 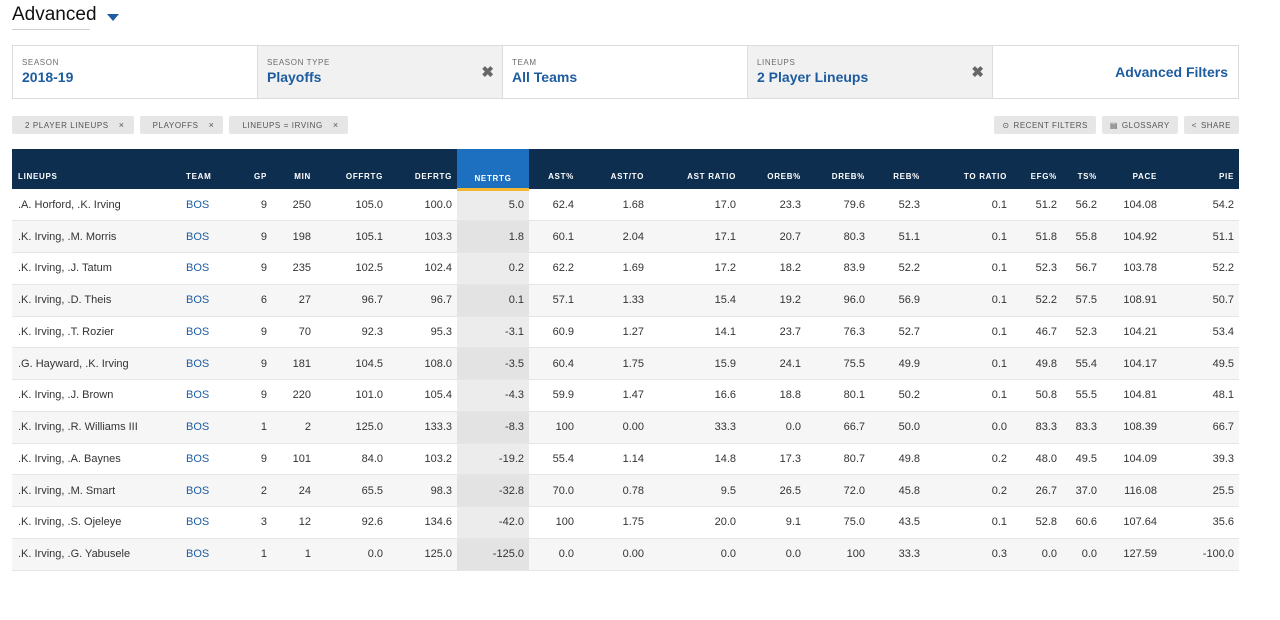 I want to click on share-button: < SHARE, so click(x=1211, y=125).